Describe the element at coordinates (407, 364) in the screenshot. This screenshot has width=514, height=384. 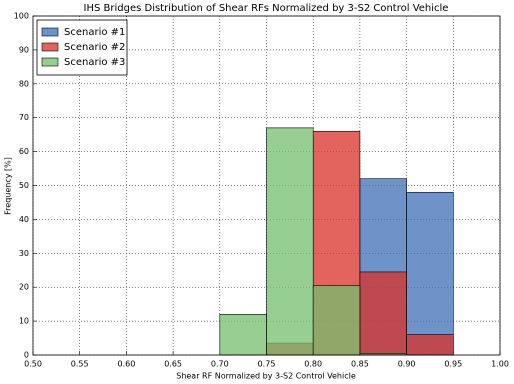
I see `x-tick-label: 0.90` at that location.